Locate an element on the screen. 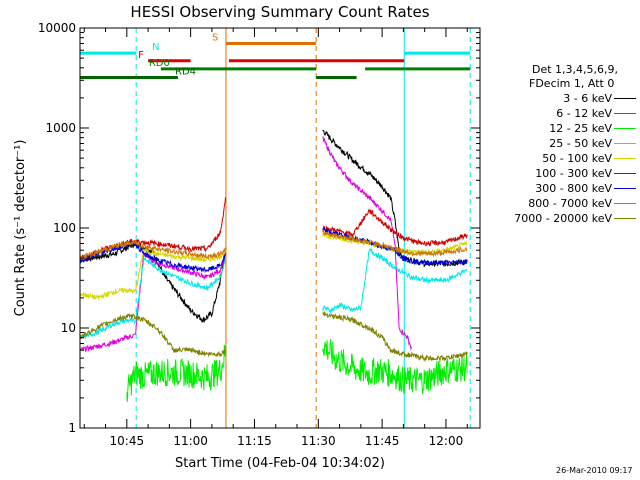  y-tick-label: 10000 is located at coordinates (57, 28).